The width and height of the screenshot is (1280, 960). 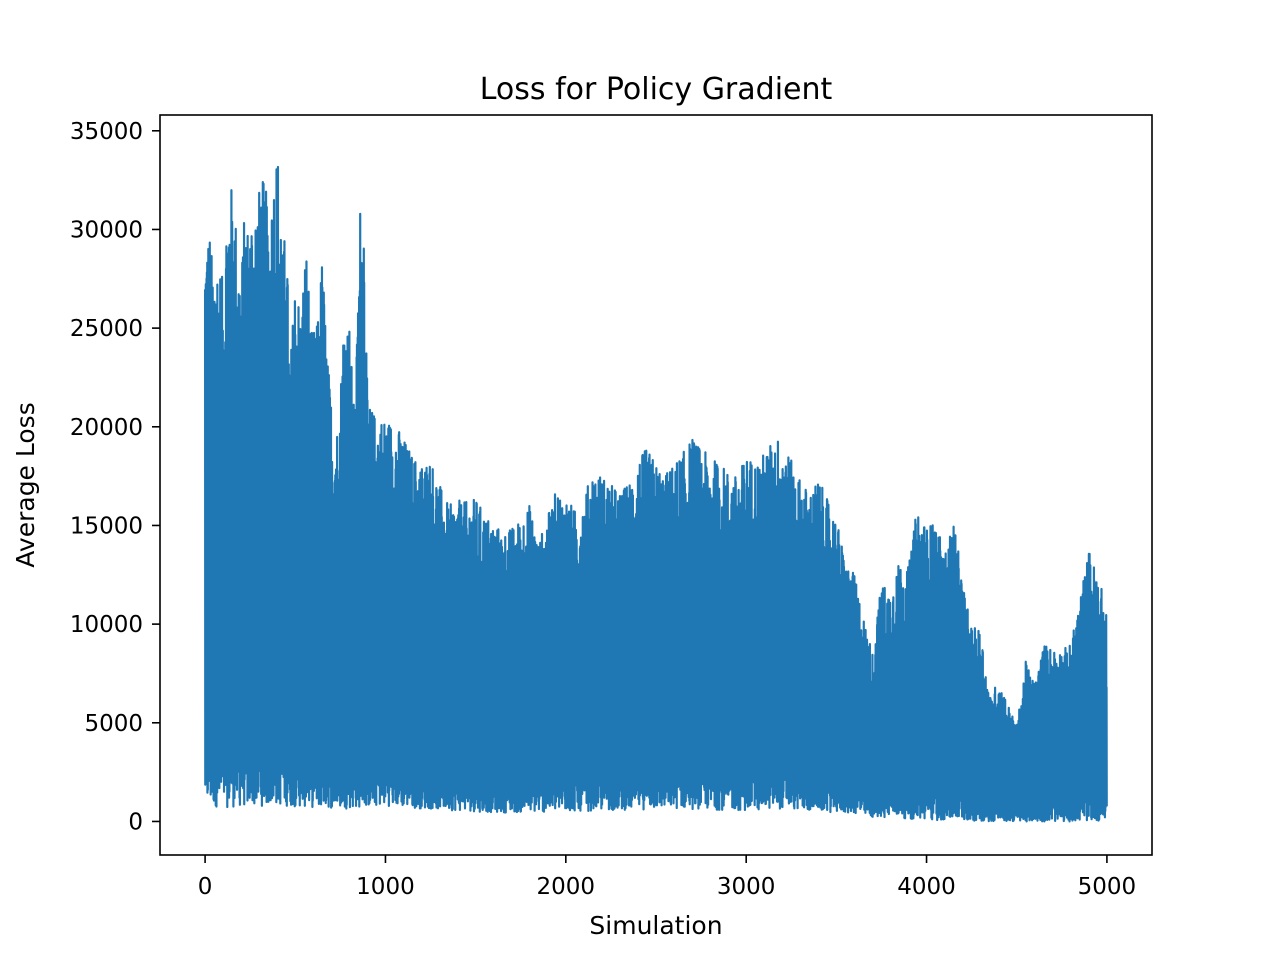 I want to click on x-axis: 0 1000 2000 3000 4000 5000, so click(x=667, y=877).